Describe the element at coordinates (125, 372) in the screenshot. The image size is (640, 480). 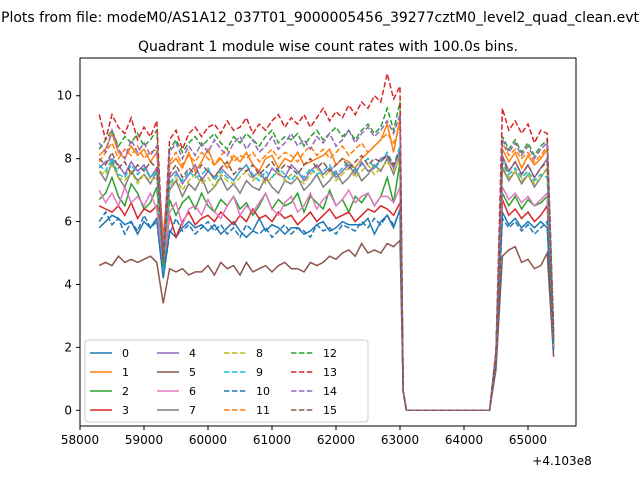
I see `legend-label-1: 1` at that location.